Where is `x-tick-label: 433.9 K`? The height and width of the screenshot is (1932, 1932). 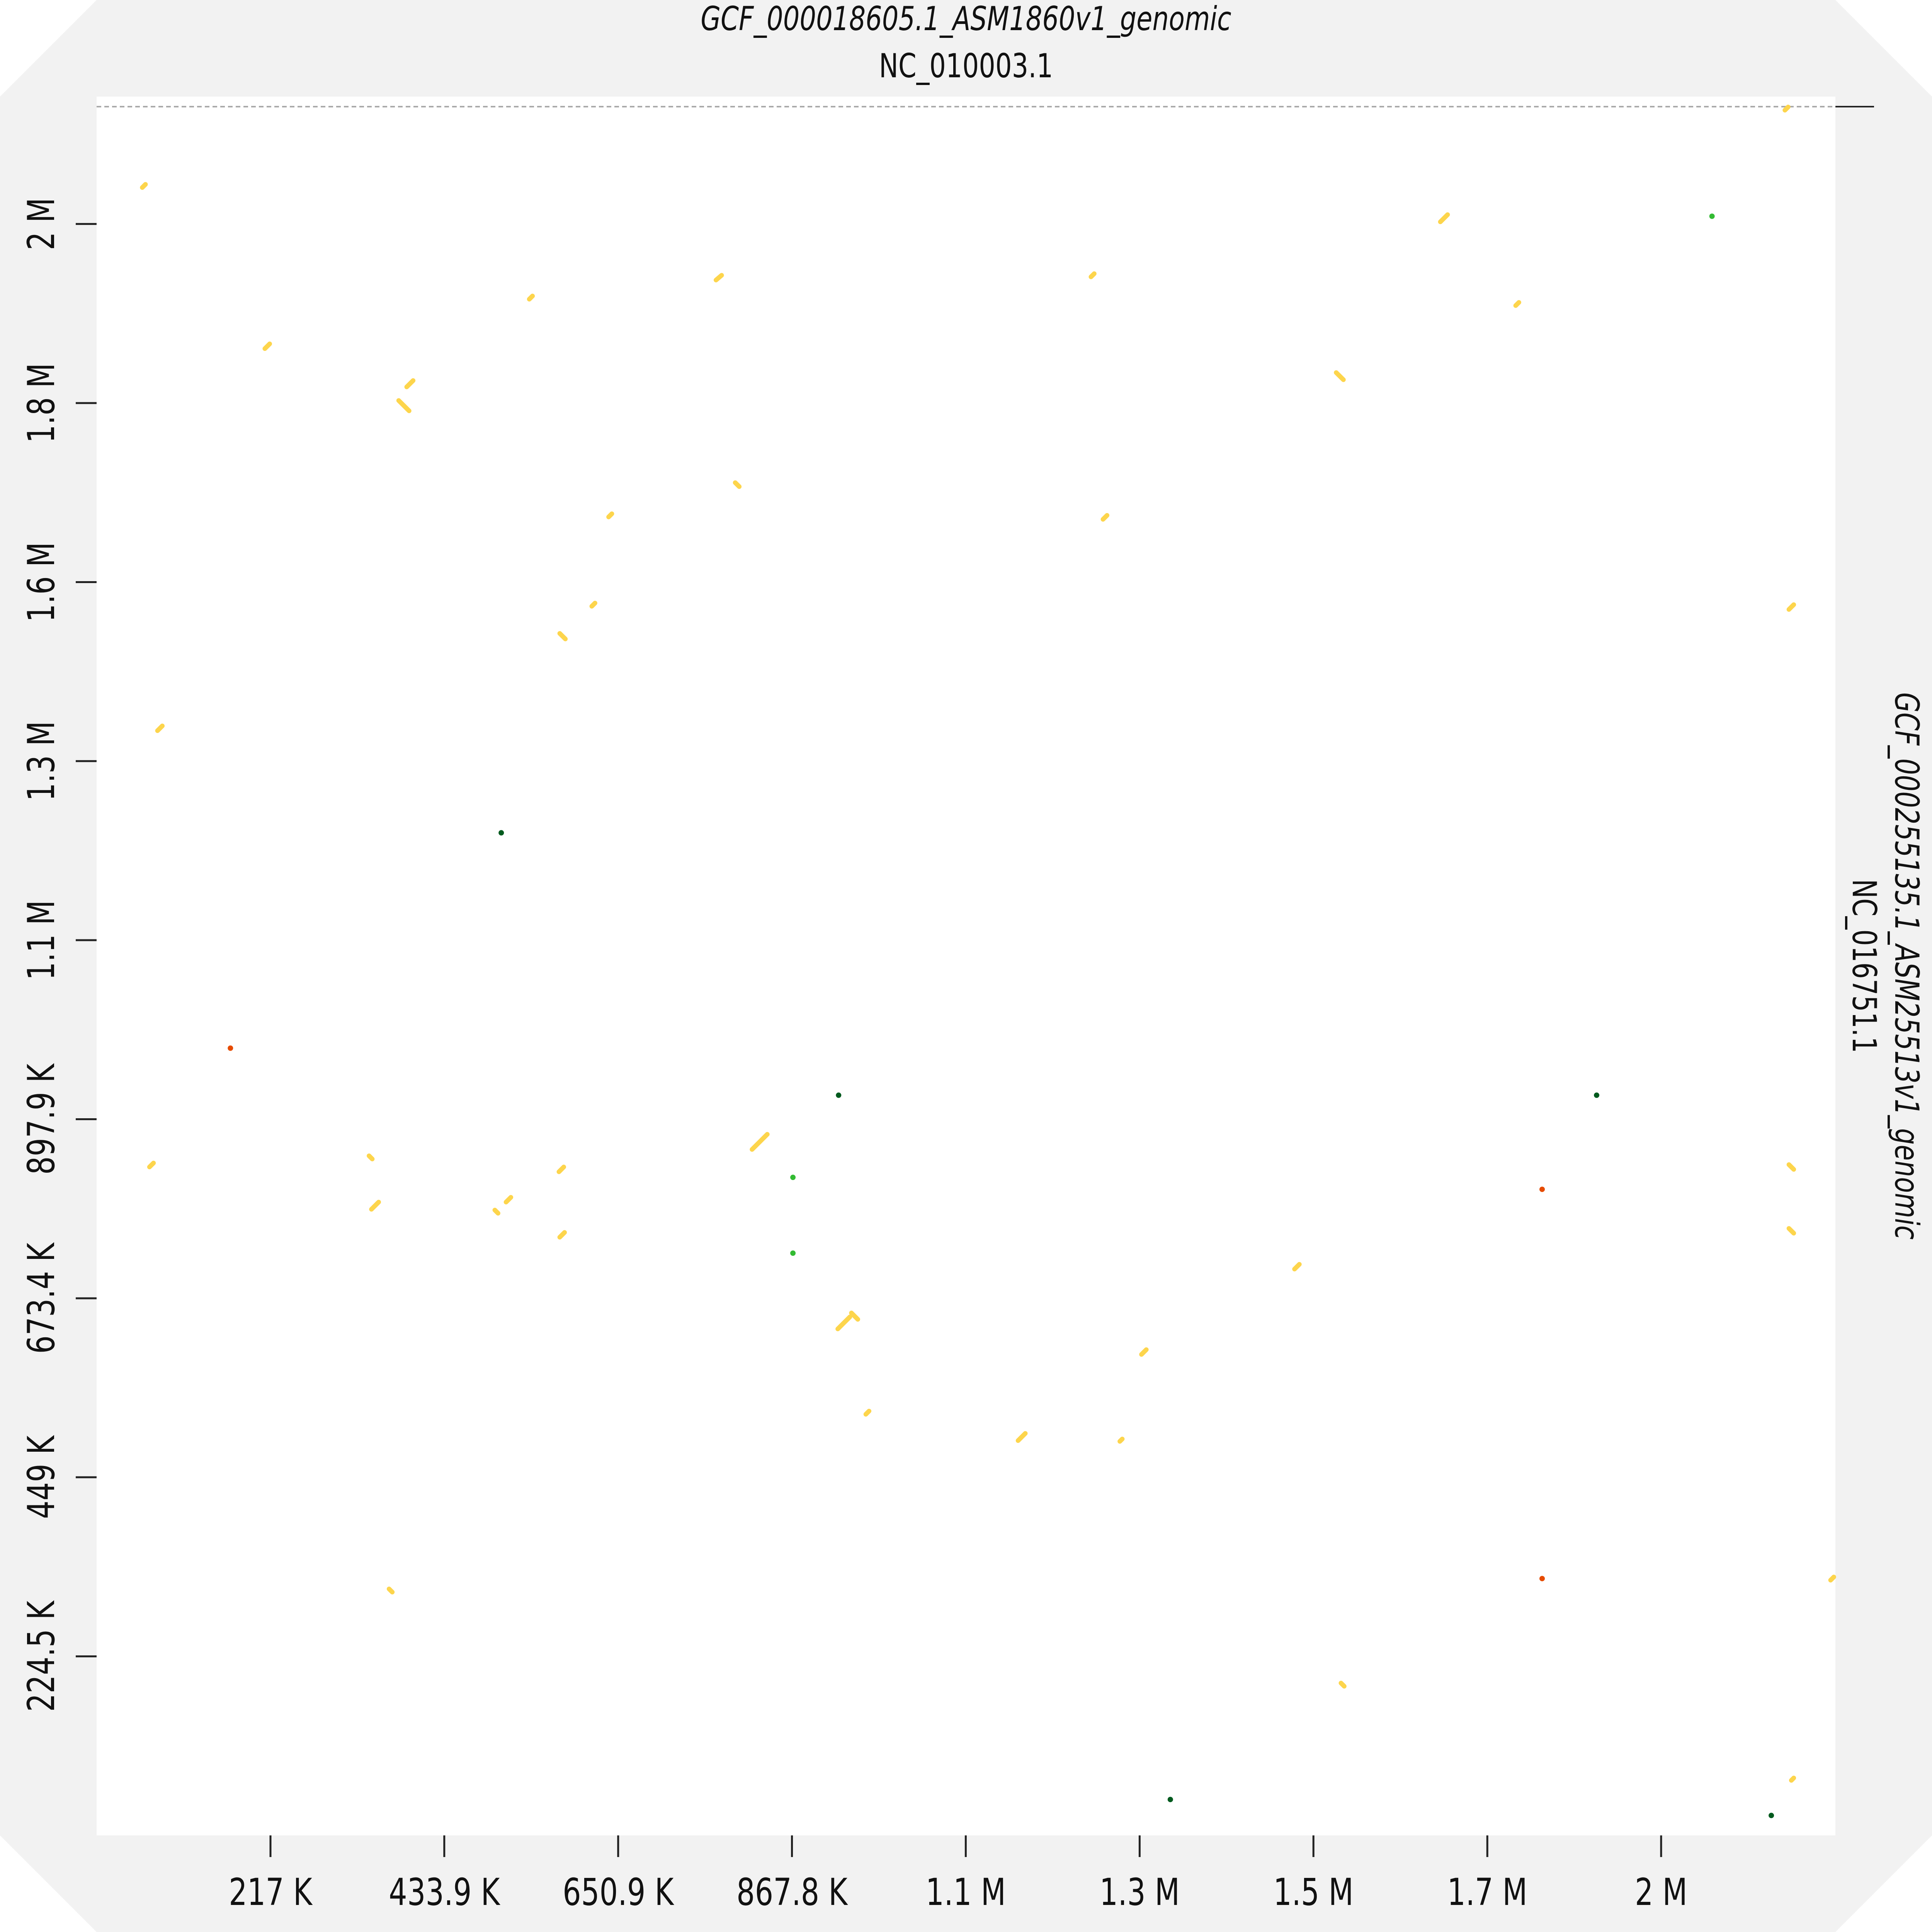
x-tick-label: 433.9 K is located at coordinates (445, 1893).